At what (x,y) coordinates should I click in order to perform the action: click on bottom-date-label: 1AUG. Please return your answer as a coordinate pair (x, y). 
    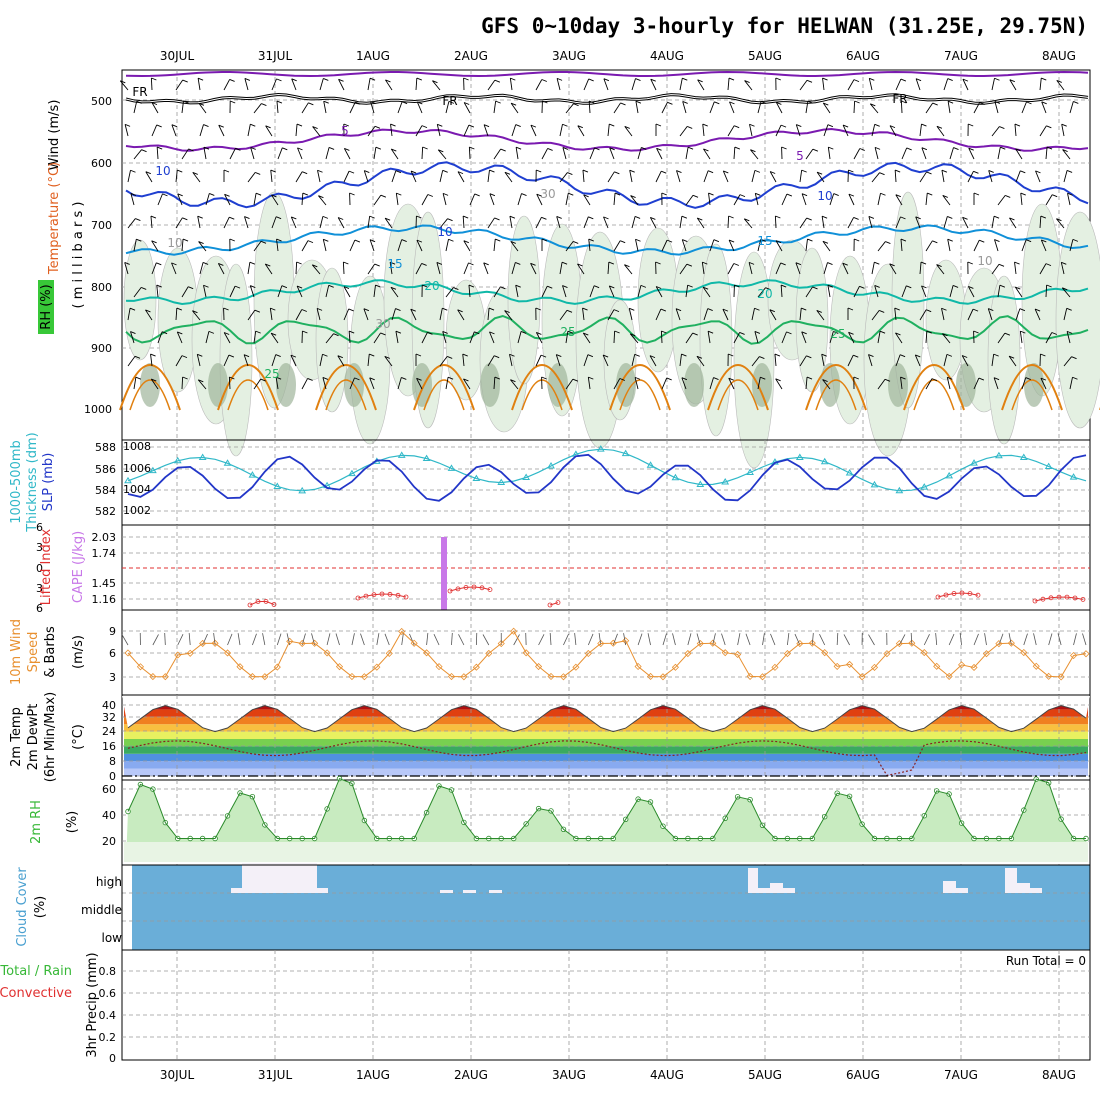
    Looking at the image, I should click on (373, 1075).